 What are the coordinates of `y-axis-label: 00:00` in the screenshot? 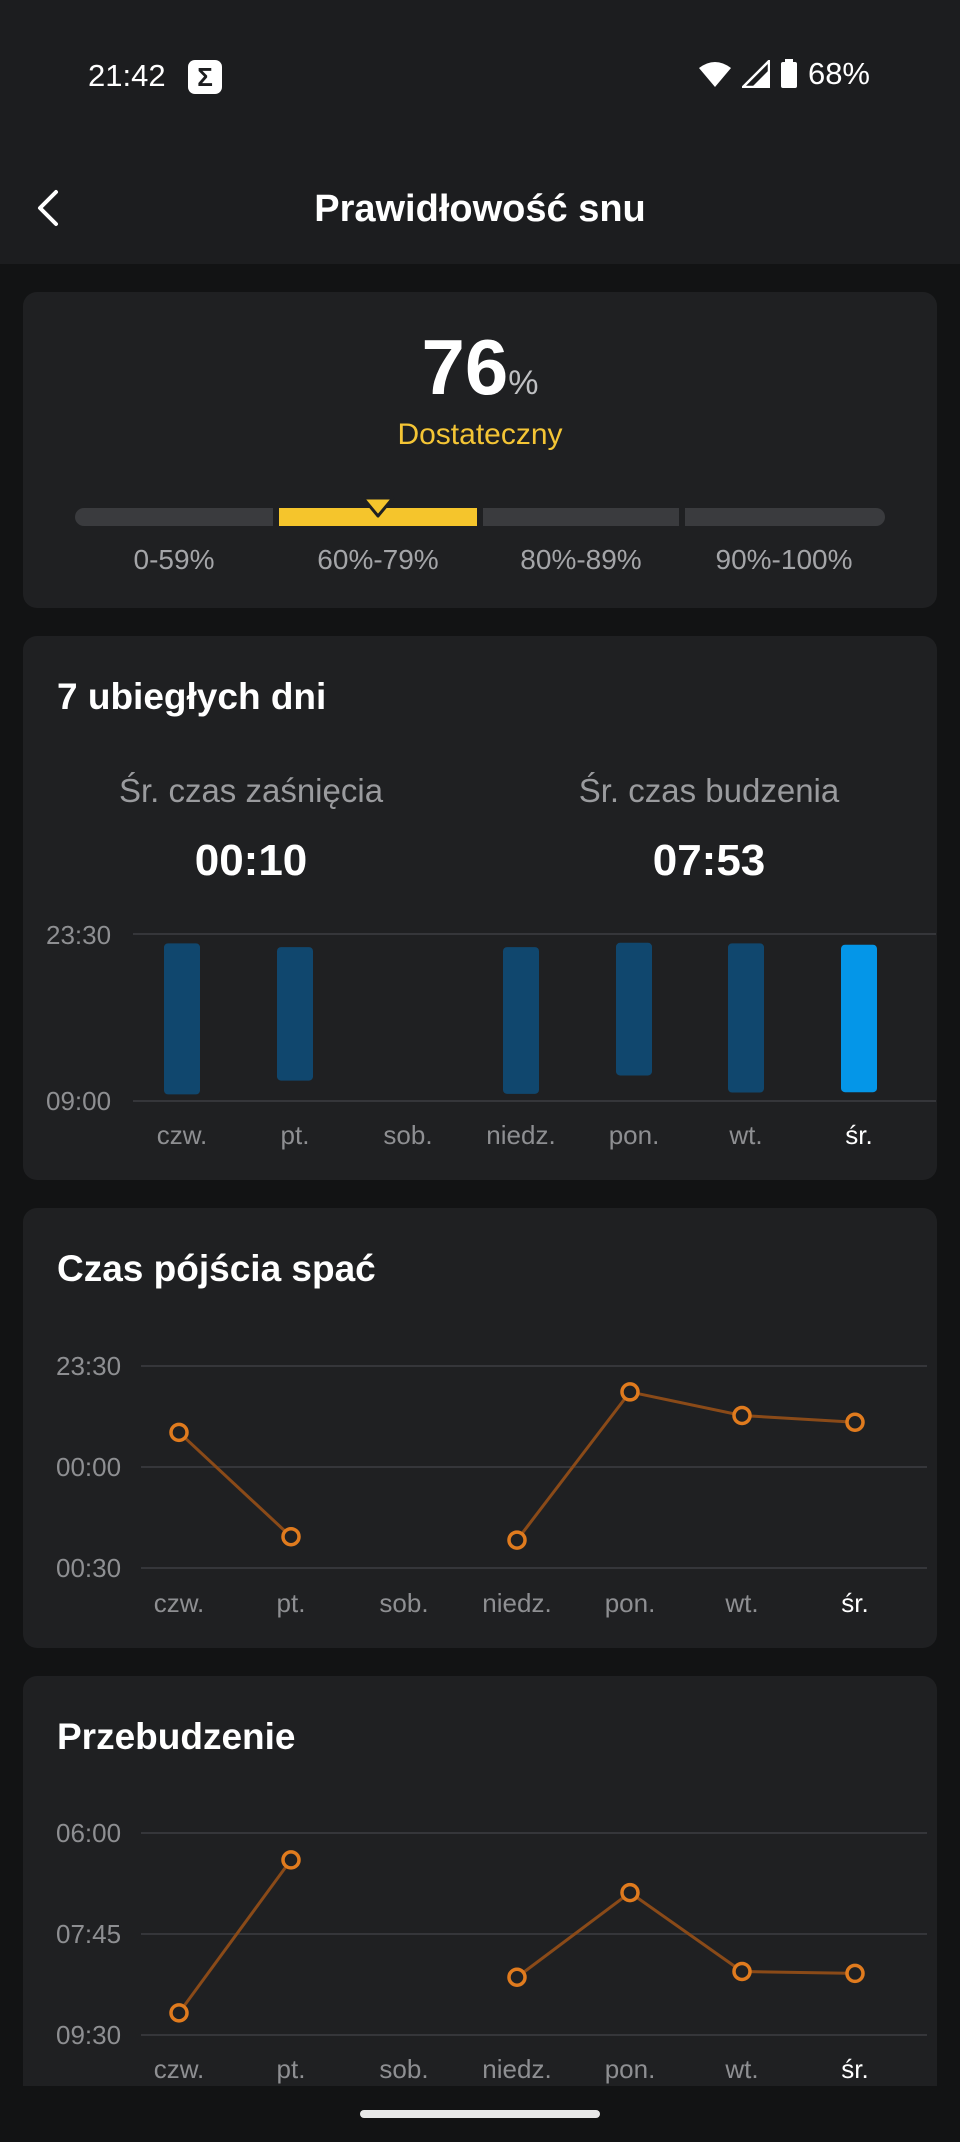 It's located at (89, 1467).